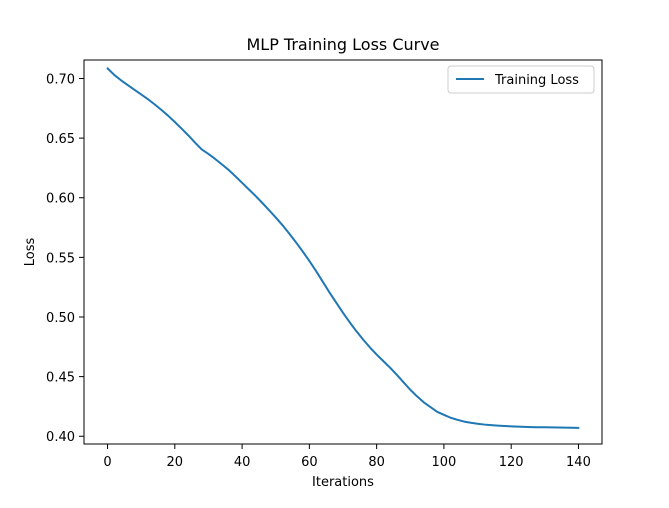  What do you see at coordinates (60, 139) in the screenshot?
I see `y-tick-label: 0.65` at bounding box center [60, 139].